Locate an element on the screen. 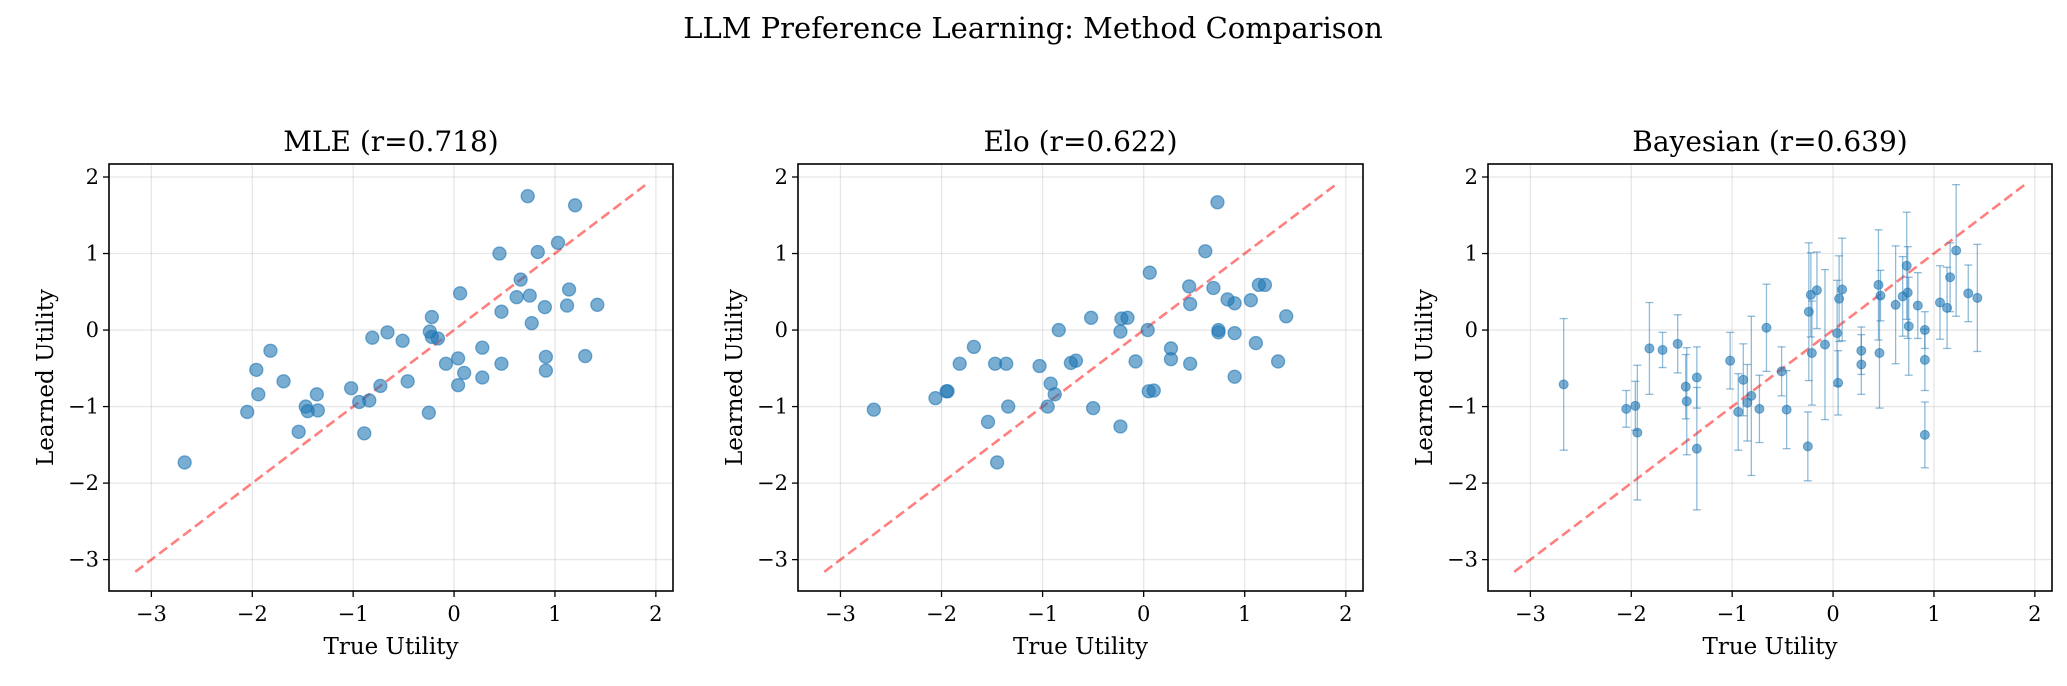  x-tick-label: 0 is located at coordinates (1832, 614).